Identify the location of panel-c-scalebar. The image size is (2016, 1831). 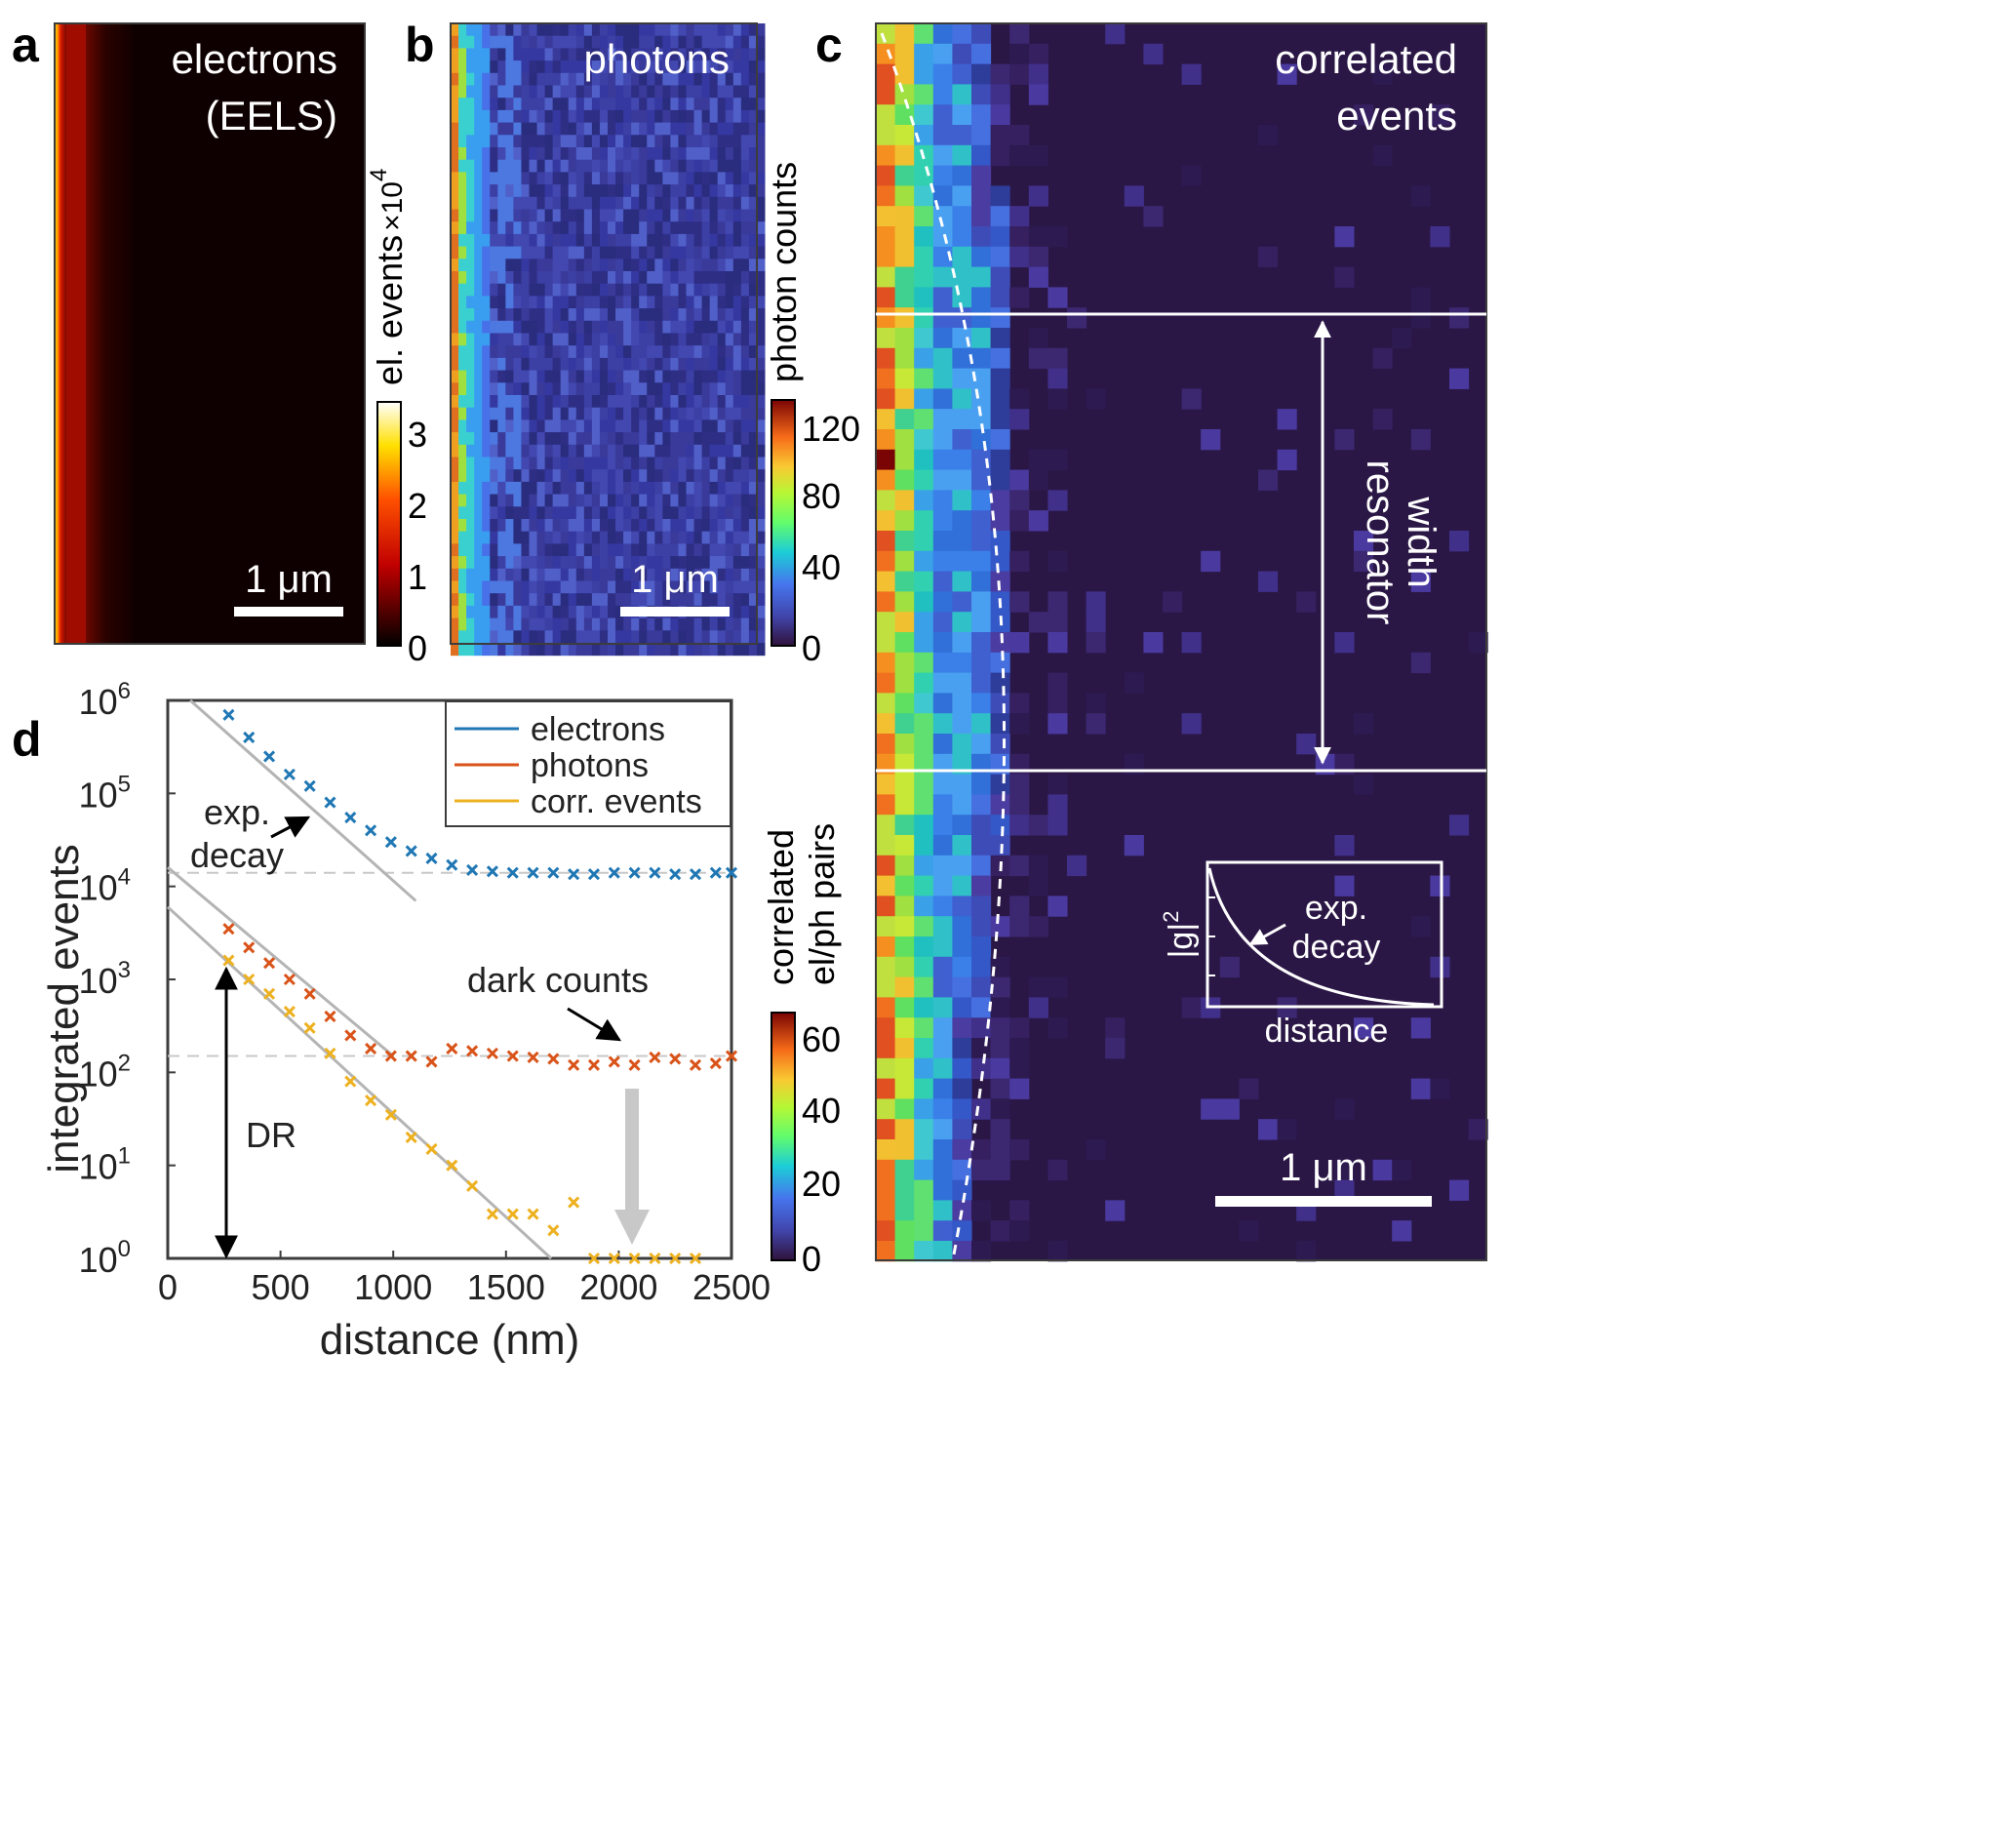
(1323, 1201).